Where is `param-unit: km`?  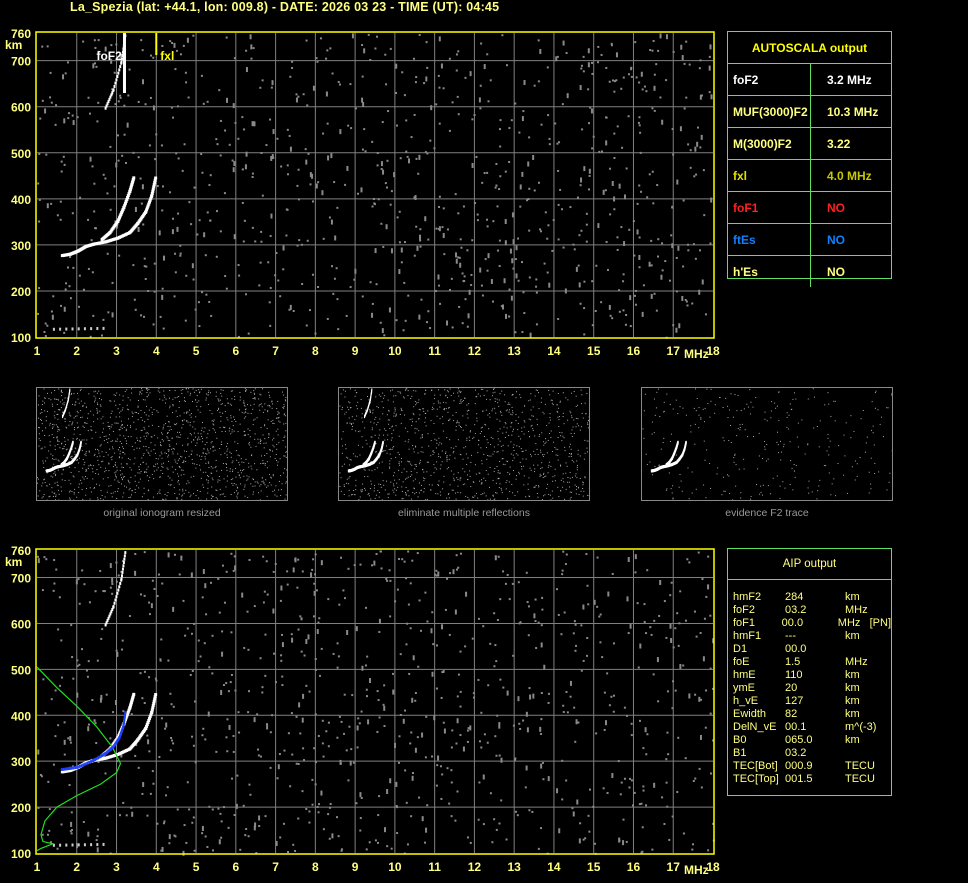 param-unit: km is located at coordinates (852, 675).